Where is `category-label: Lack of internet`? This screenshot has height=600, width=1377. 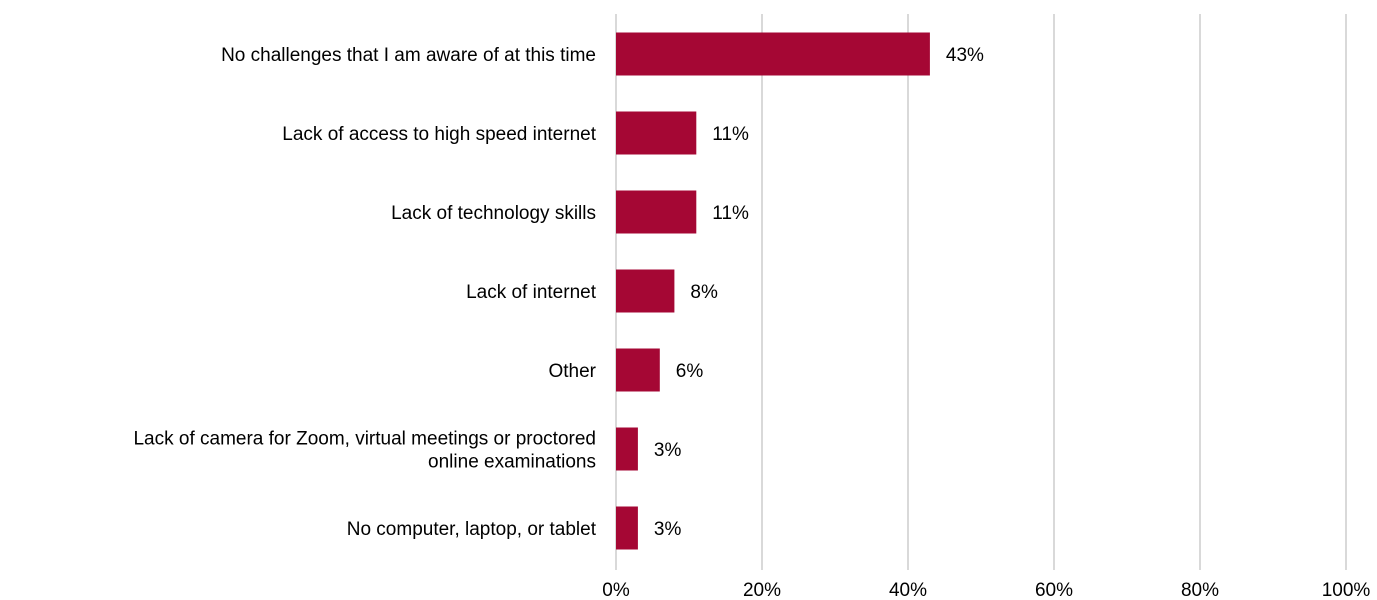
category-label: Lack of internet is located at coordinates (531, 292).